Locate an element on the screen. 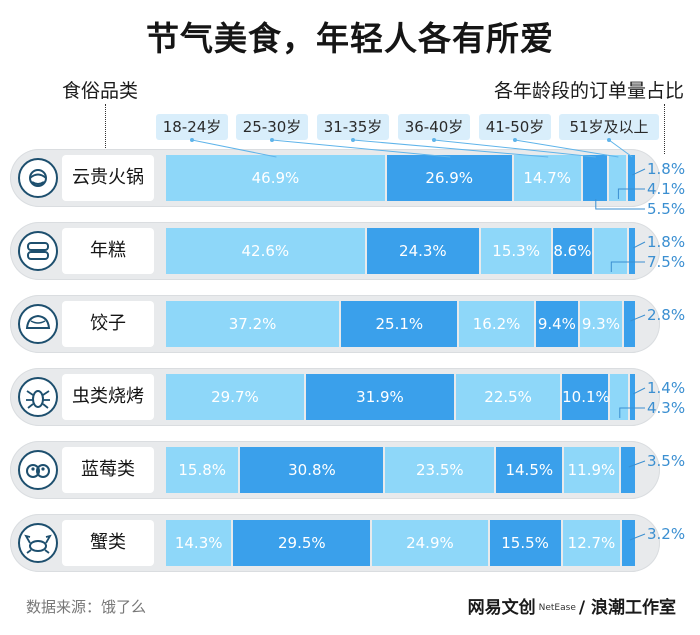 Image resolution: width=700 pixels, height=635 pixels. bar-value-label: 9.4% is located at coordinates (556, 324).